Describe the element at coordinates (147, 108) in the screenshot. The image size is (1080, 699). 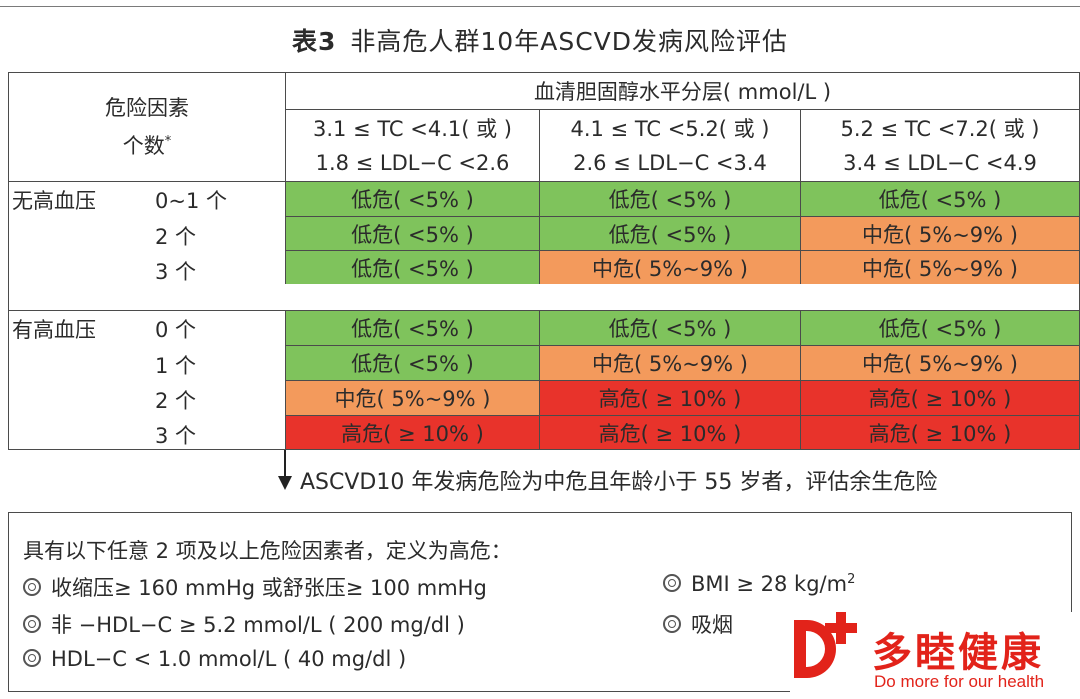
I see `risk-factor-header-line1: 危险因素` at that location.